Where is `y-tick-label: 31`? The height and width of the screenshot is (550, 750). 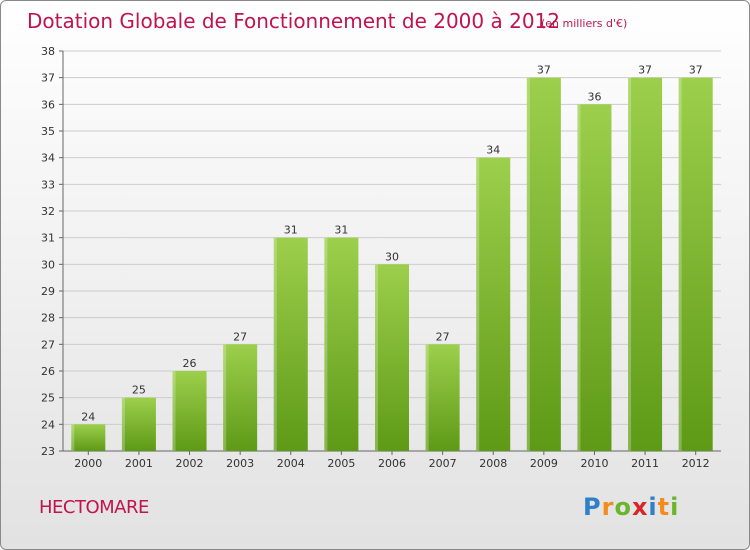 y-tick-label: 31 is located at coordinates (48, 238).